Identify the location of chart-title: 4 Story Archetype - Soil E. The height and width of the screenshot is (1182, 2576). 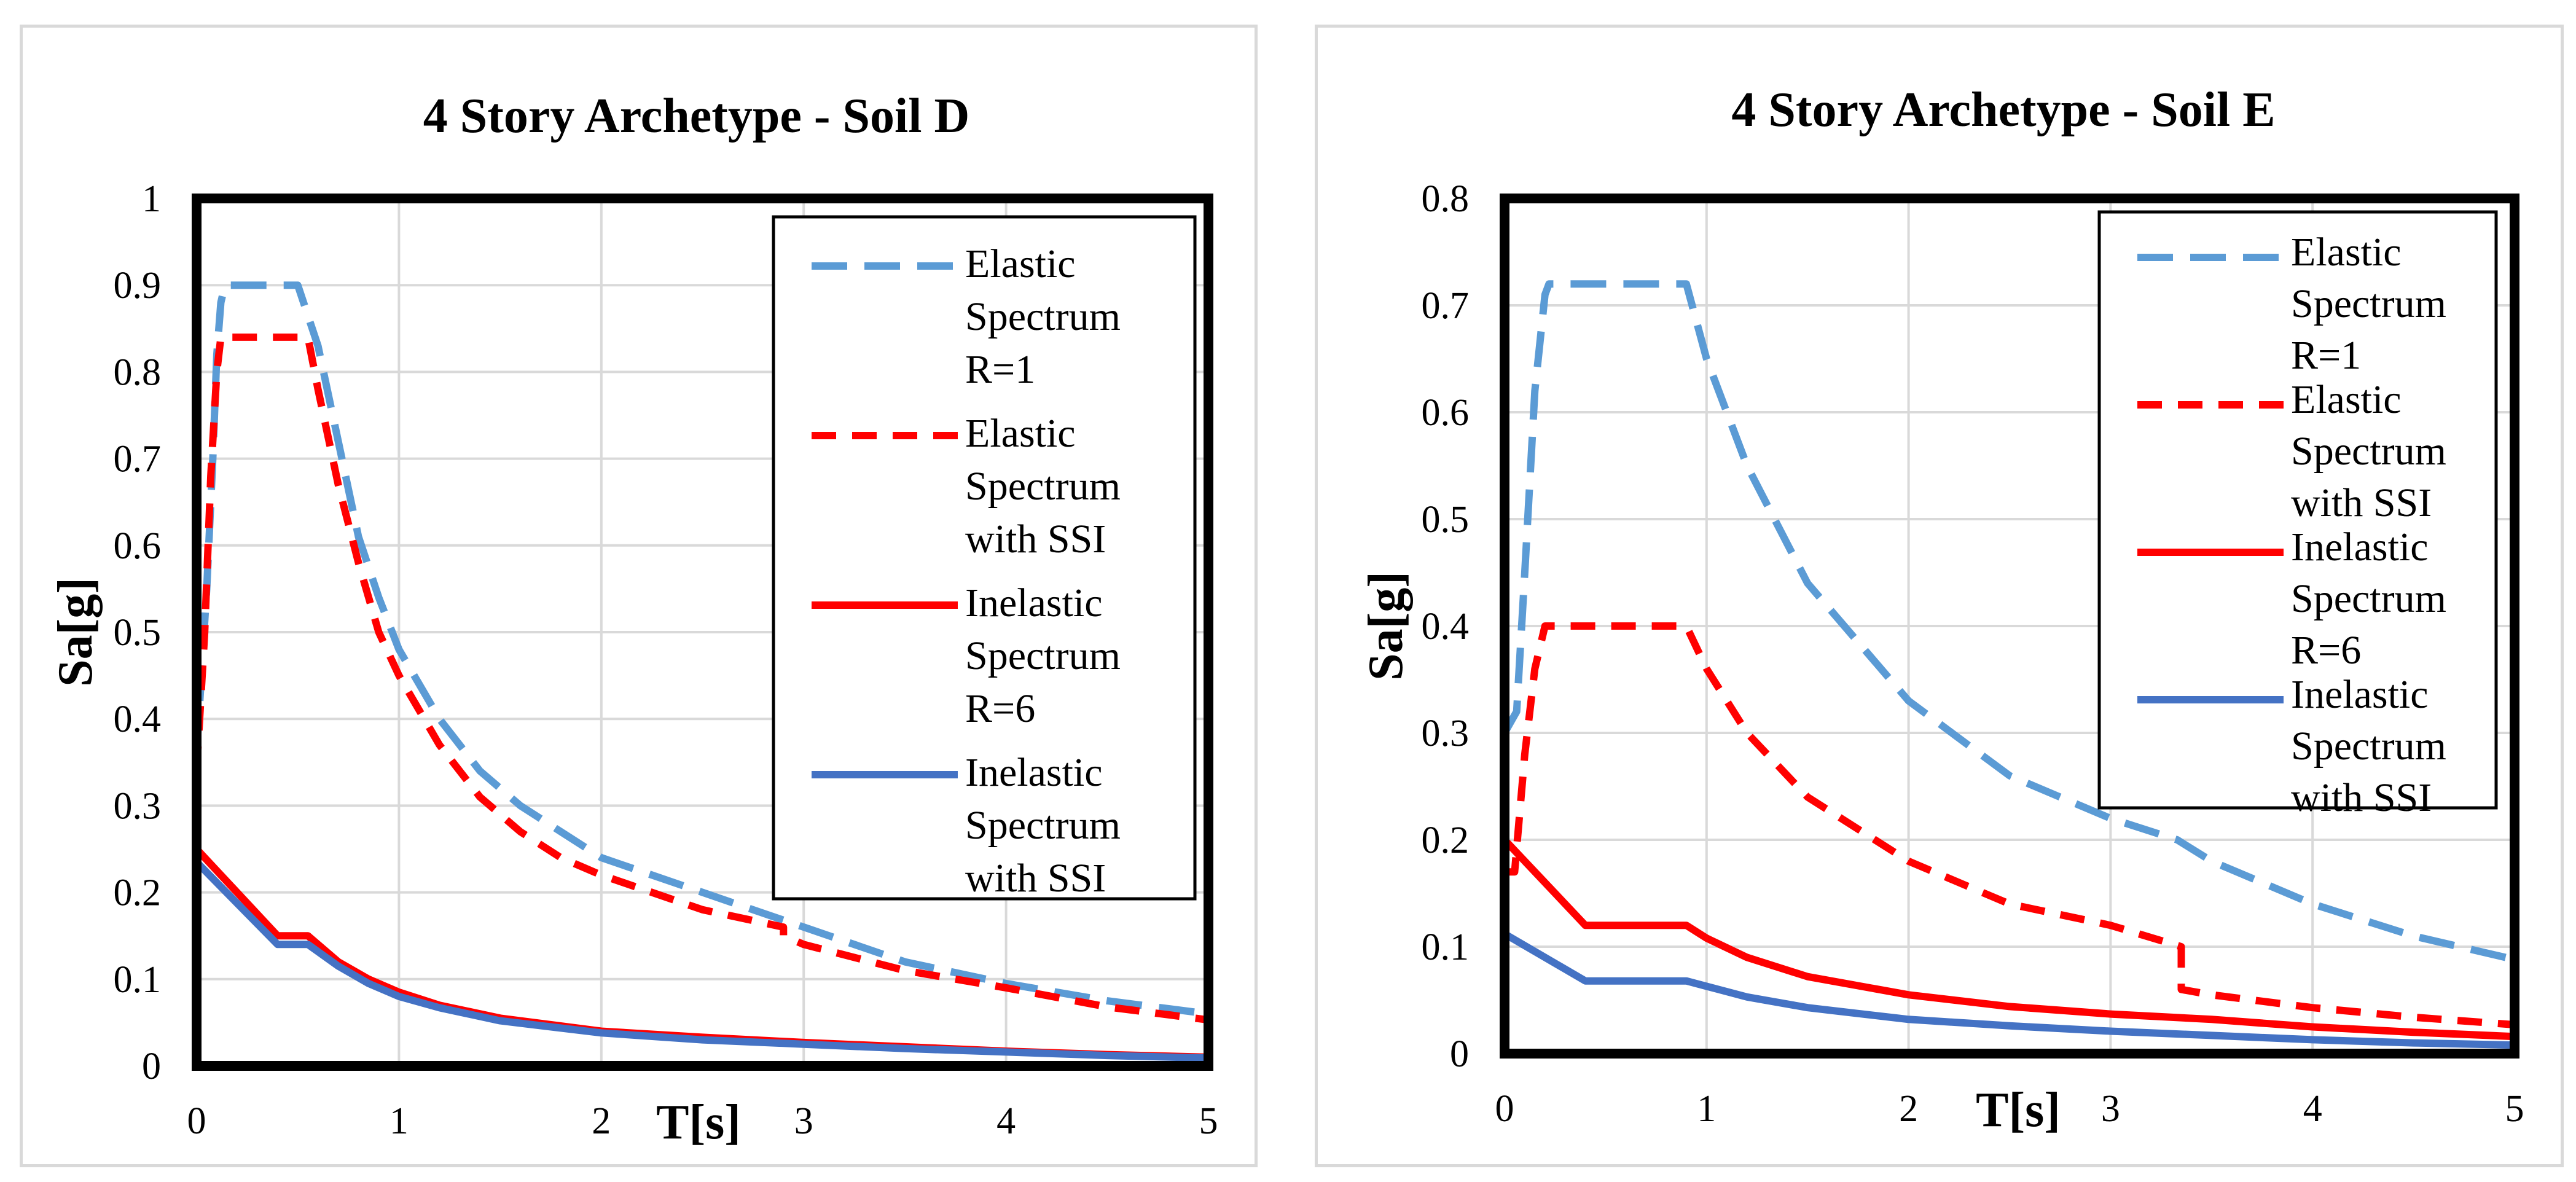
(2003, 110).